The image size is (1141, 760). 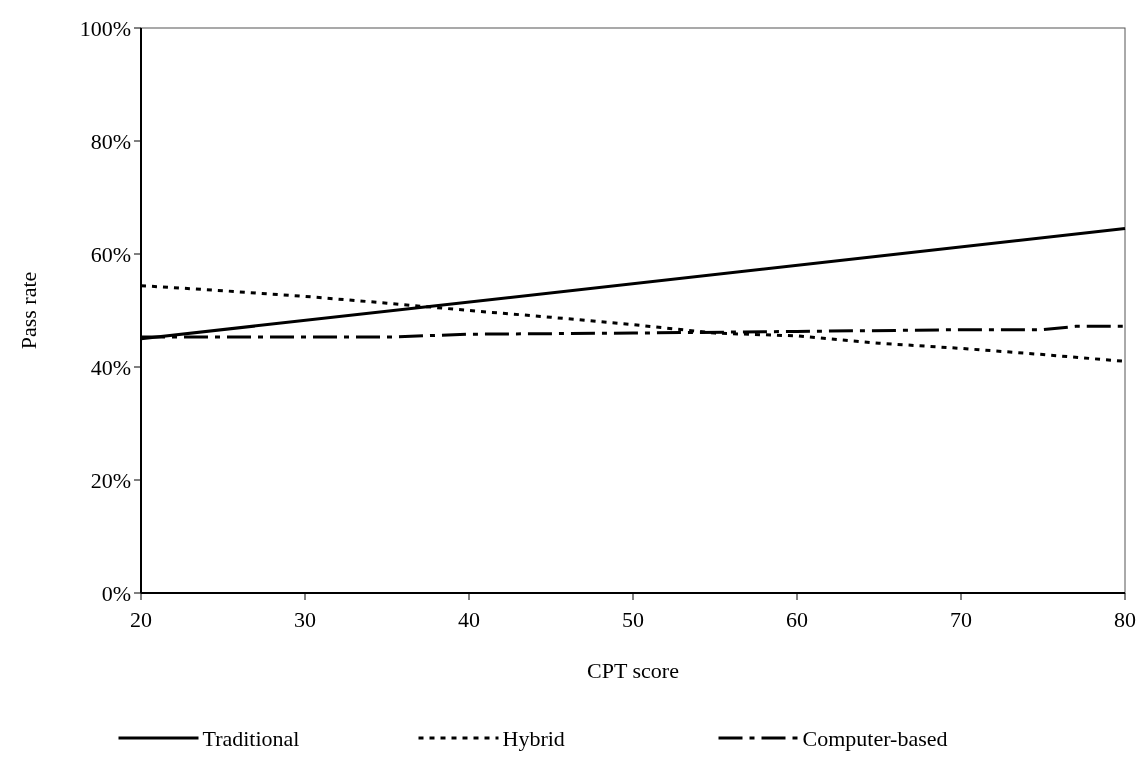 I want to click on x-tick-label: 80, so click(x=1125, y=619).